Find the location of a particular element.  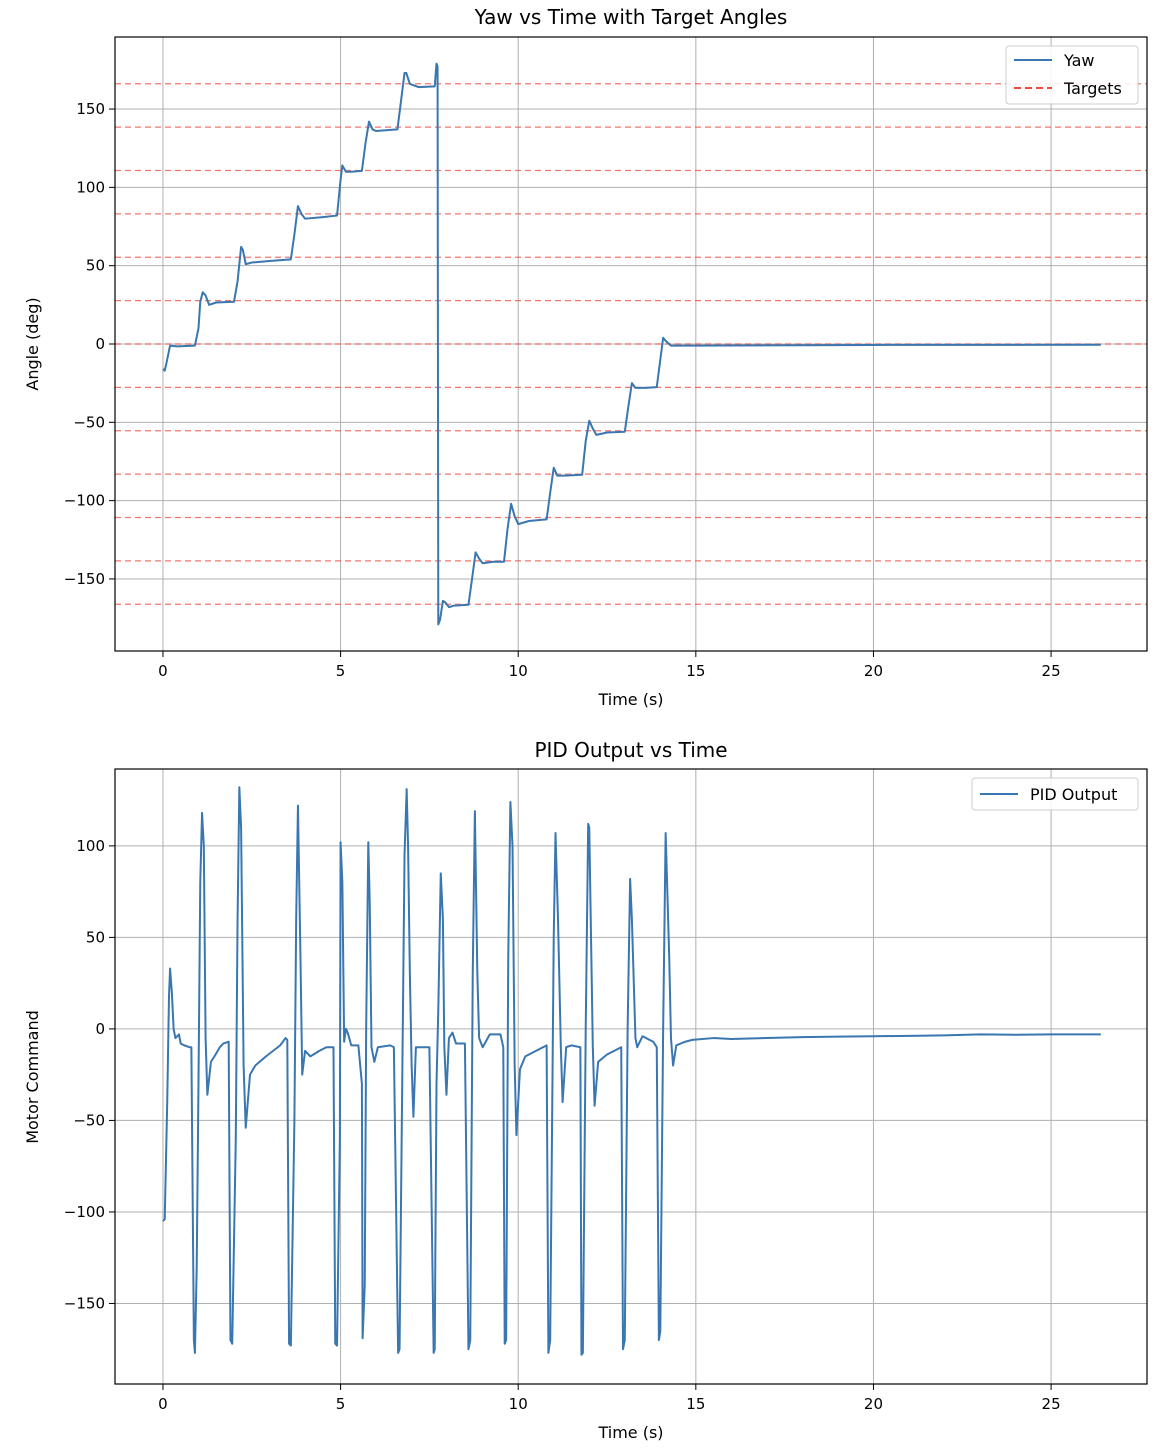

pid-chart-y-axis-label: Motor Command is located at coordinates (32, 1077).